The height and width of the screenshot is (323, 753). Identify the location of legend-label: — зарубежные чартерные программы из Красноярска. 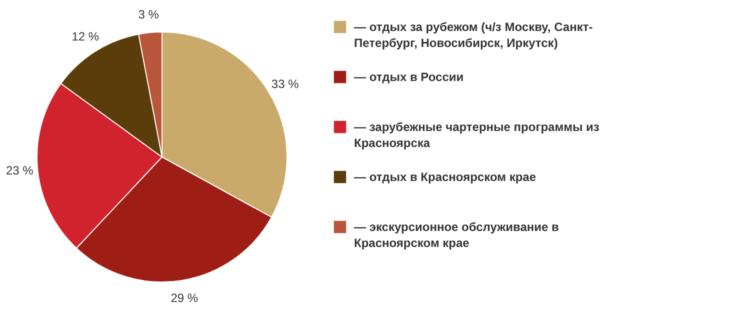
(477, 135).